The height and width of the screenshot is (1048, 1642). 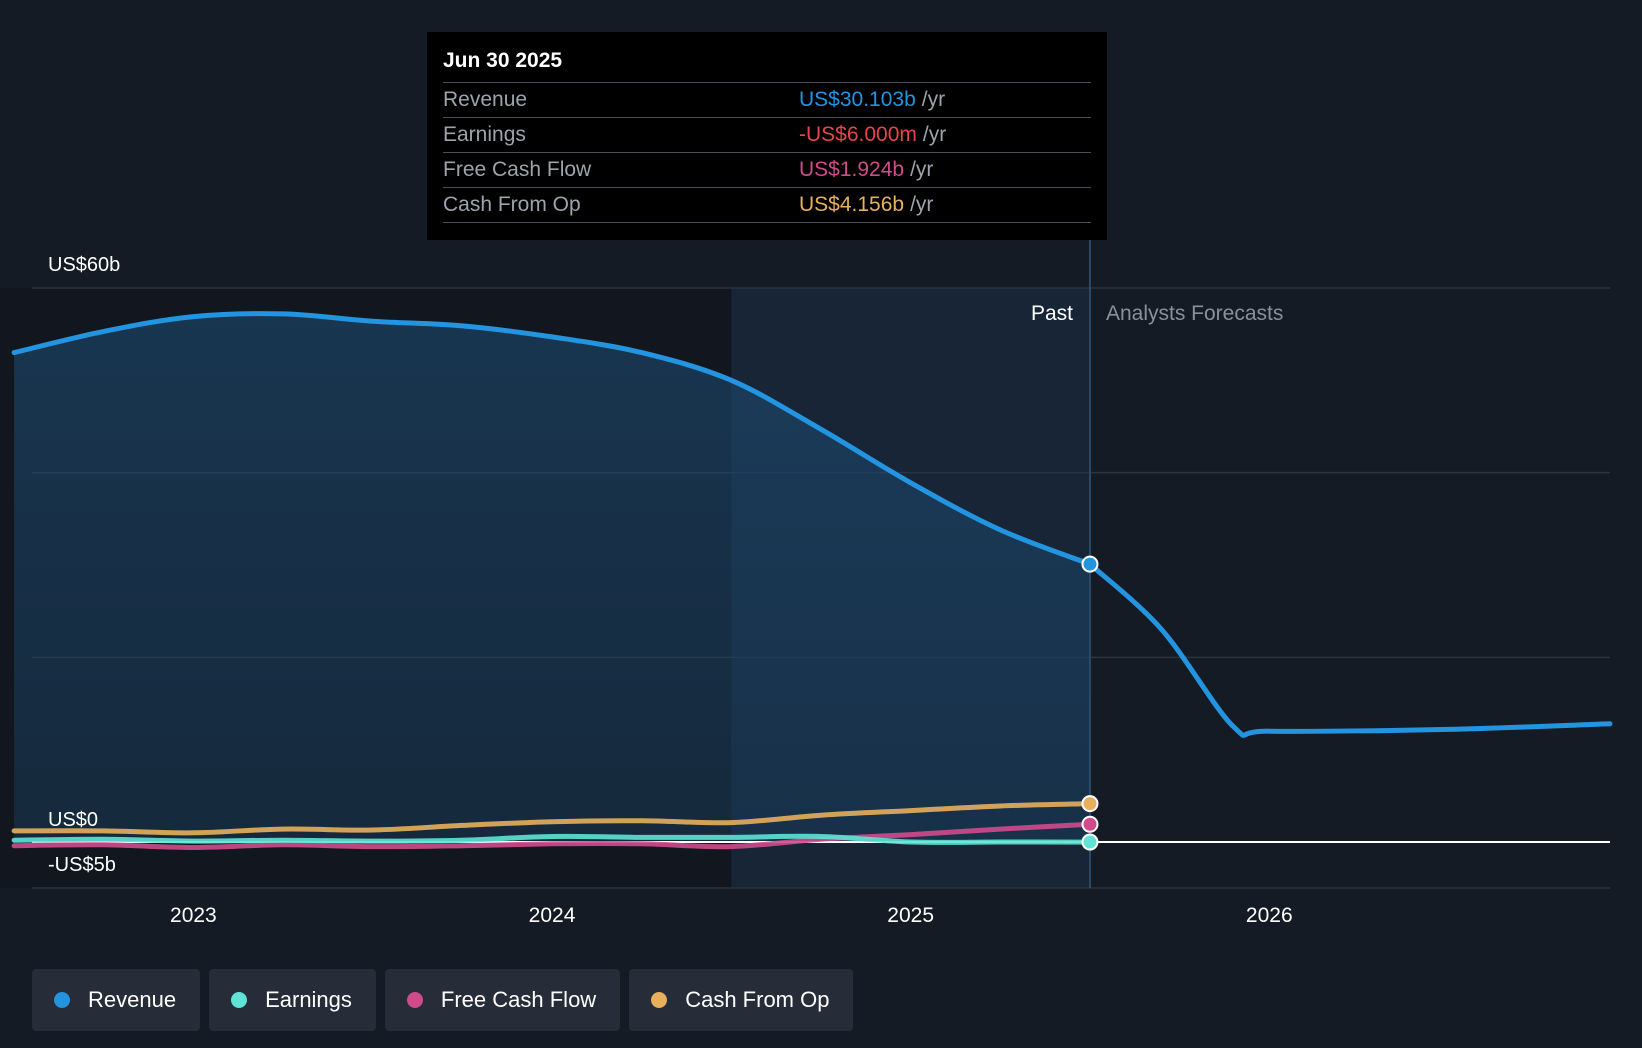 I want to click on x-tick-label: 2023, so click(x=193, y=915).